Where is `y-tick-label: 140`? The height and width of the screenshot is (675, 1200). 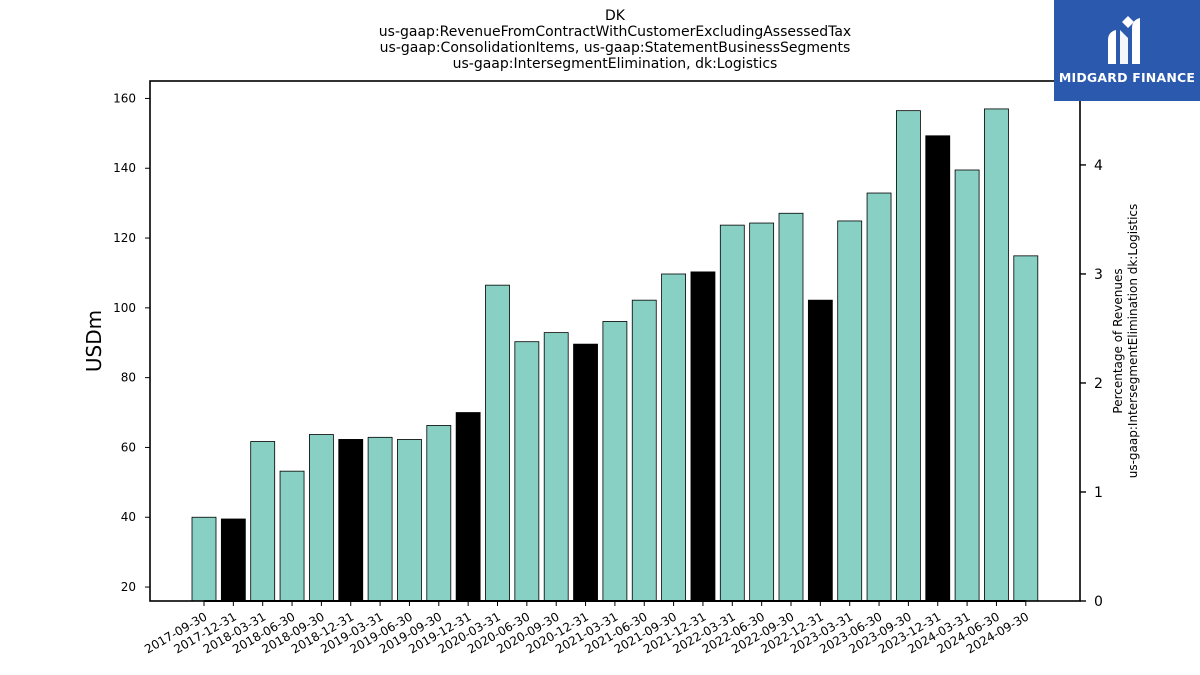
y-tick-label: 140 is located at coordinates (124, 168).